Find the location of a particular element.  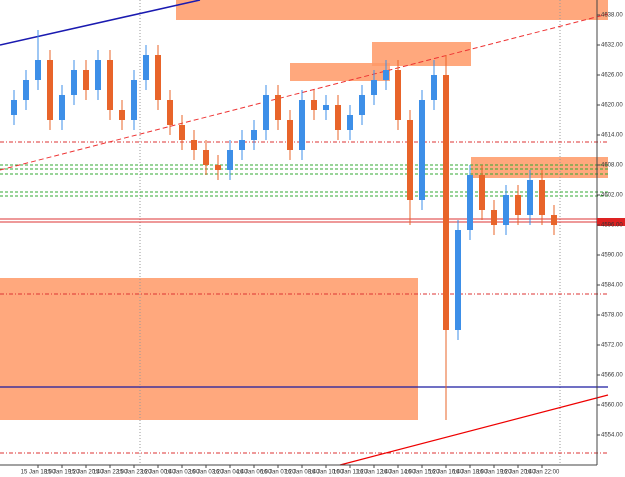

price-marker is located at coordinates (611, 222).